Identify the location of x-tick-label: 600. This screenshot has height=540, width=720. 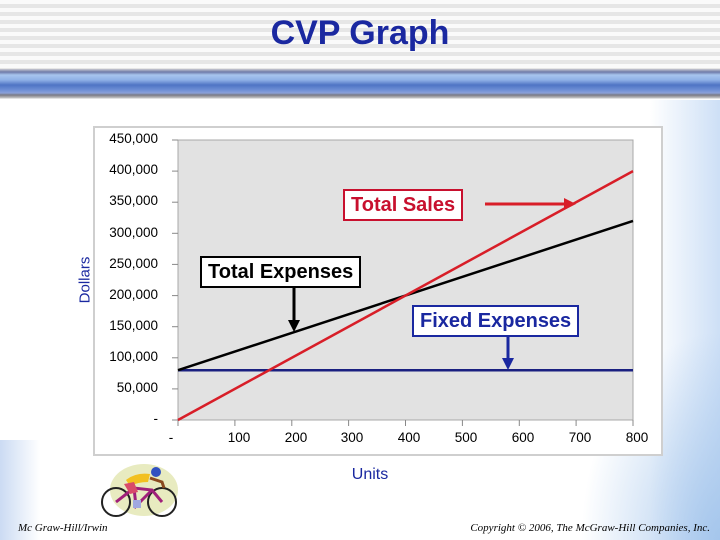
(523, 437).